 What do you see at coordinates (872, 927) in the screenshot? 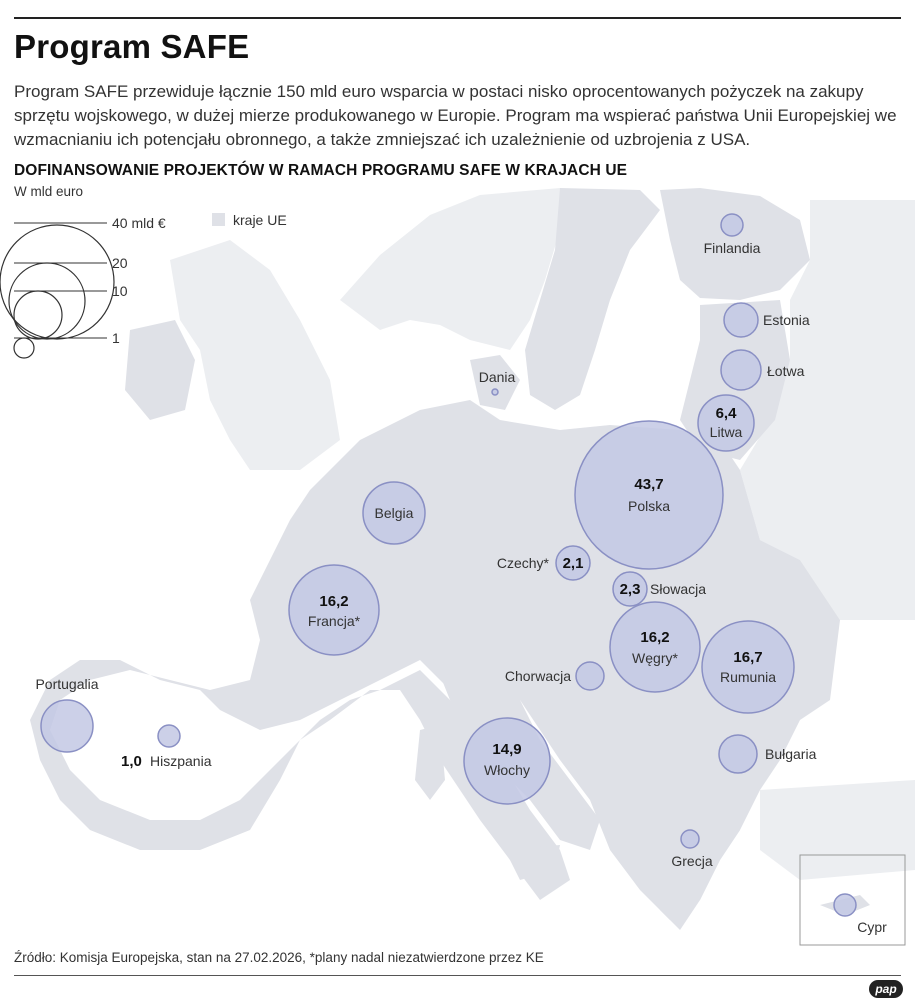
I see `label-cypr: Cypr` at bounding box center [872, 927].